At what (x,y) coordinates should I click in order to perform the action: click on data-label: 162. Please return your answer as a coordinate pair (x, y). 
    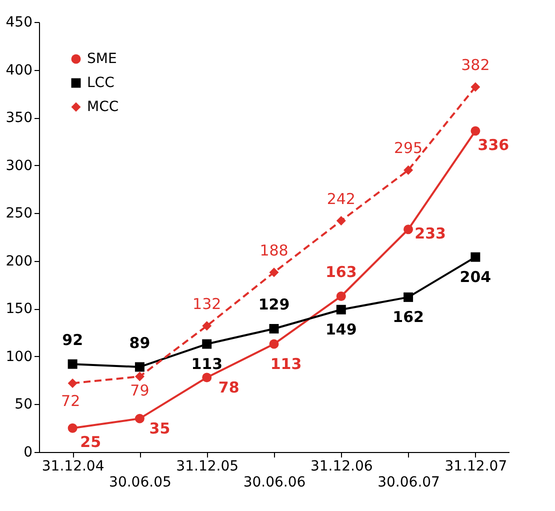
    Looking at the image, I should click on (408, 317).